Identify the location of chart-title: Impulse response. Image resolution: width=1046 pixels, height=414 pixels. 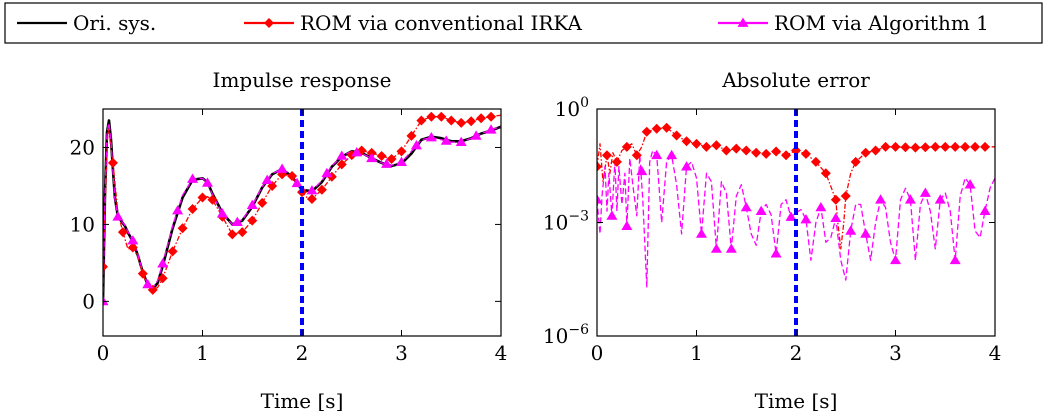
(302, 80).